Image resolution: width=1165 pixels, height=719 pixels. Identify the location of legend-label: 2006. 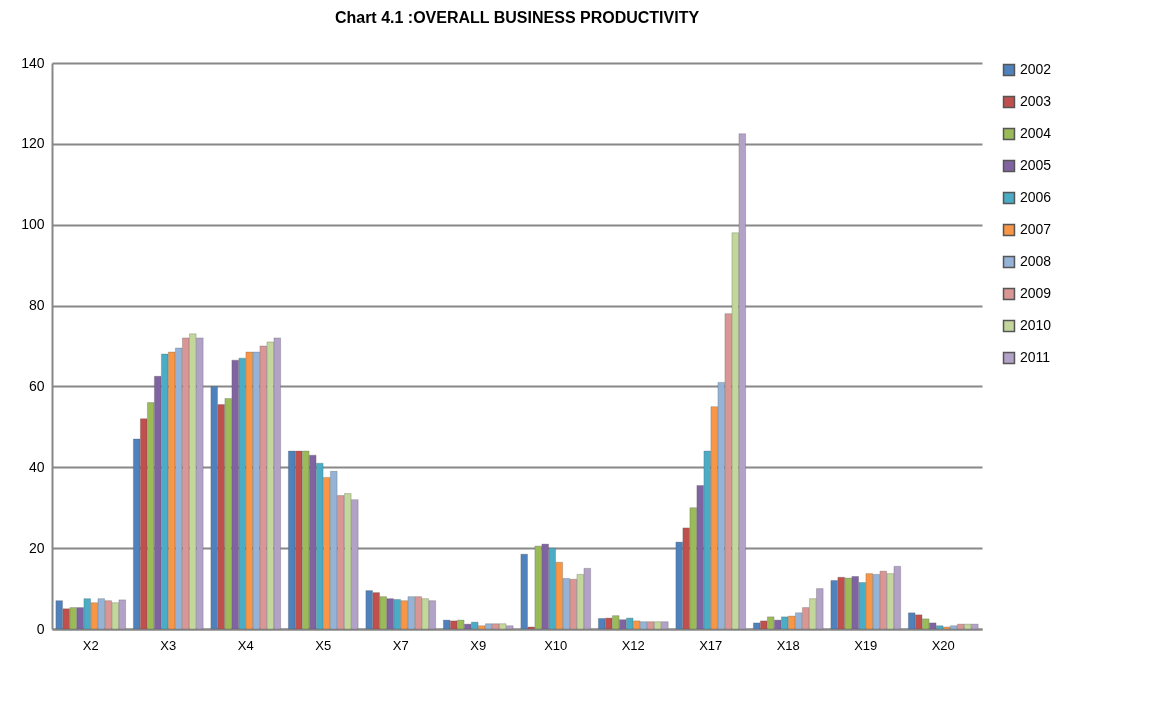
(1036, 197).